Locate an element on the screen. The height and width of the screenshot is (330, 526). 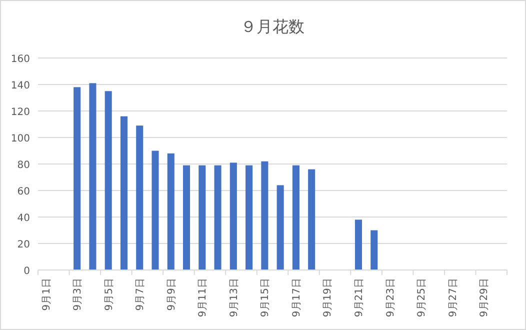
x-tick-label: 9月21日 is located at coordinates (359, 298).